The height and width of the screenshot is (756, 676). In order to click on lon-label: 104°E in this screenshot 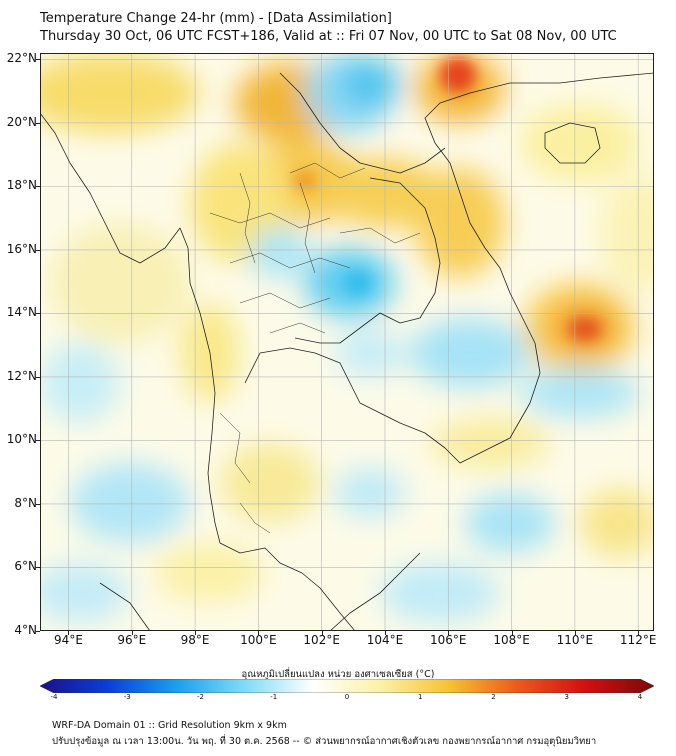, I will do `click(385, 640)`.